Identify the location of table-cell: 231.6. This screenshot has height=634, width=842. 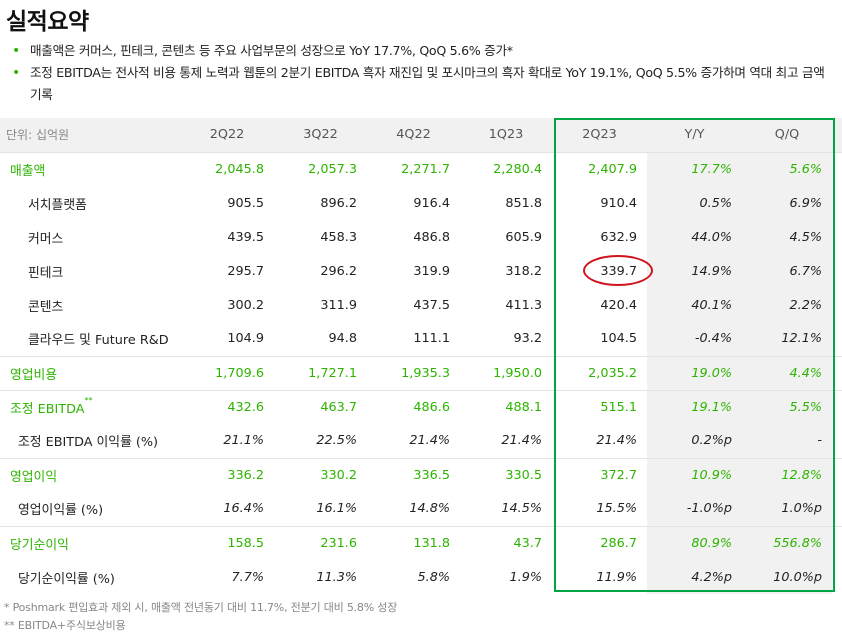
(320, 542).